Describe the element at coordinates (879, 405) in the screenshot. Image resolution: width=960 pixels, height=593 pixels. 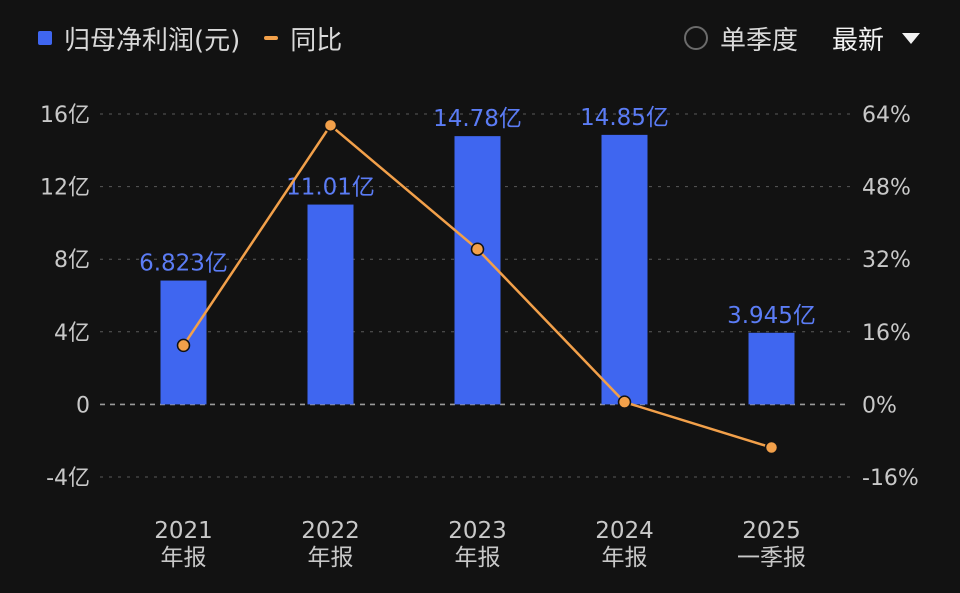
I see `right-tick-label: 0%` at that location.